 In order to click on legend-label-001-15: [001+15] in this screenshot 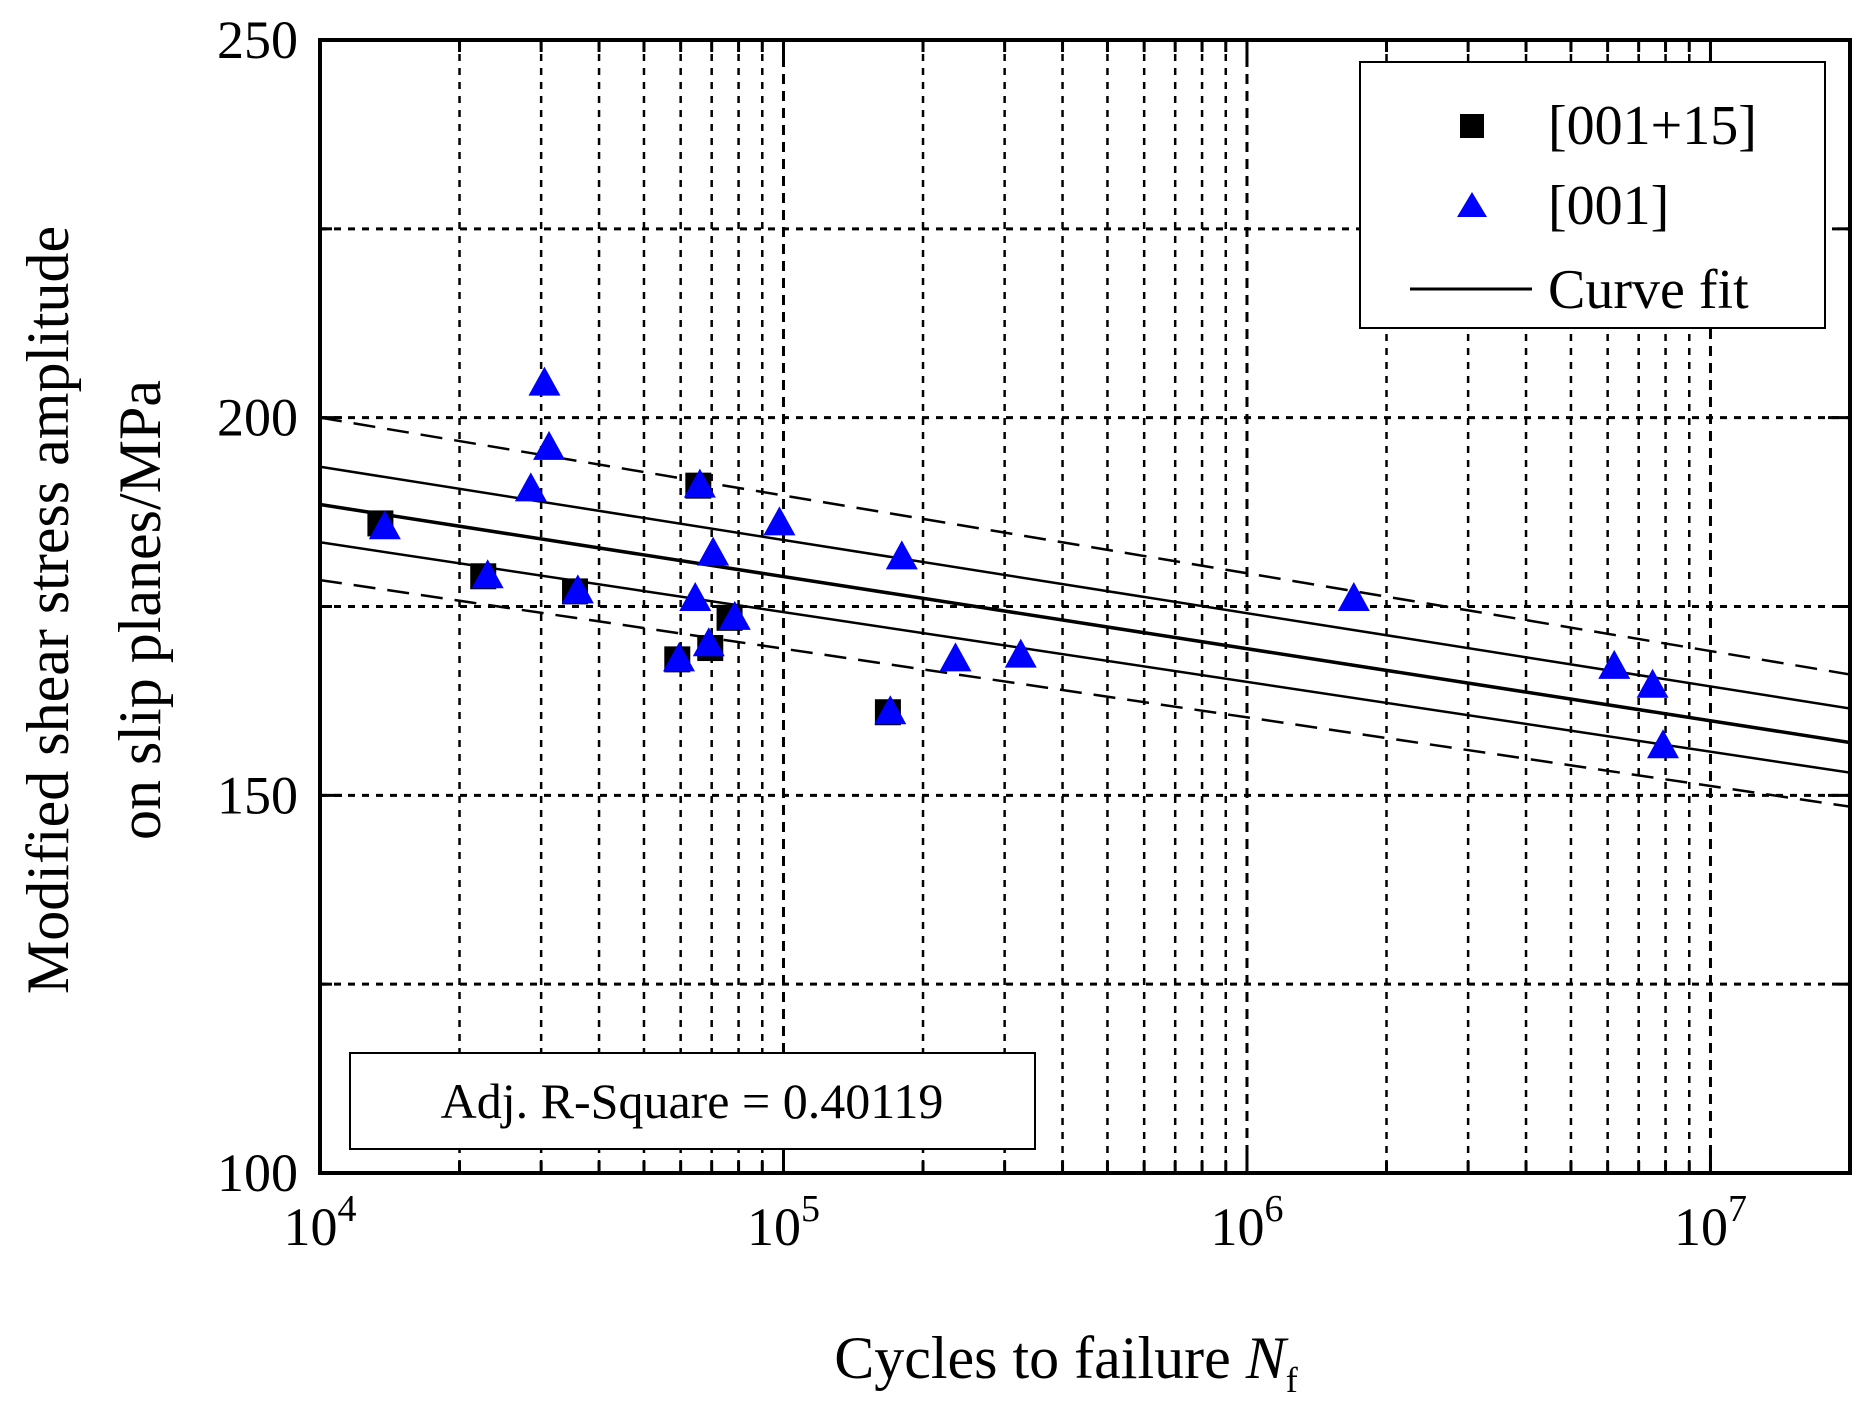, I will do `click(1652, 126)`.